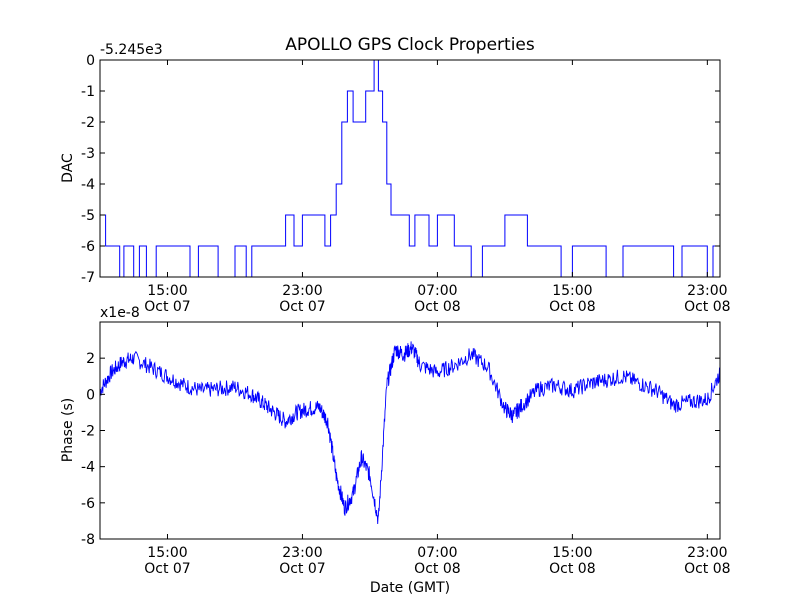  Describe the element at coordinates (88, 278) in the screenshot. I see `y-tick-label: -7` at that location.